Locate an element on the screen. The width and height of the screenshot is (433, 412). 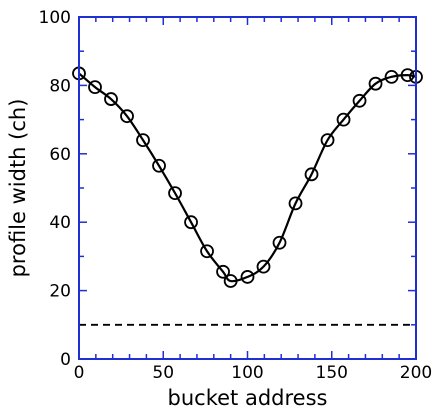
x-tick-label: 0 is located at coordinates (79, 373).